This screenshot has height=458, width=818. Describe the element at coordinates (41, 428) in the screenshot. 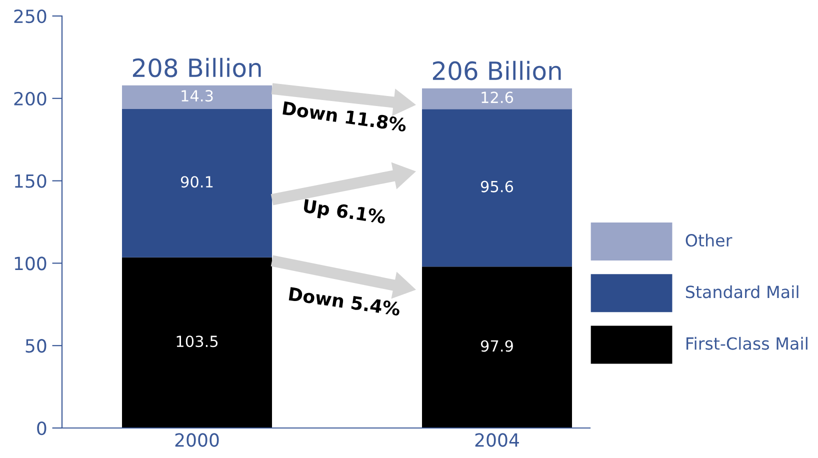

I see `y-tick-label: 0` at that location.